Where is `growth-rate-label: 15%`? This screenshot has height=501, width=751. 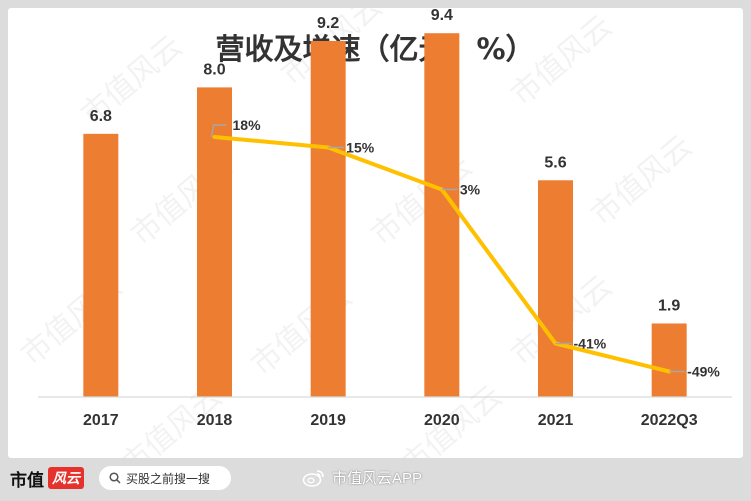 growth-rate-label: 15% is located at coordinates (360, 148).